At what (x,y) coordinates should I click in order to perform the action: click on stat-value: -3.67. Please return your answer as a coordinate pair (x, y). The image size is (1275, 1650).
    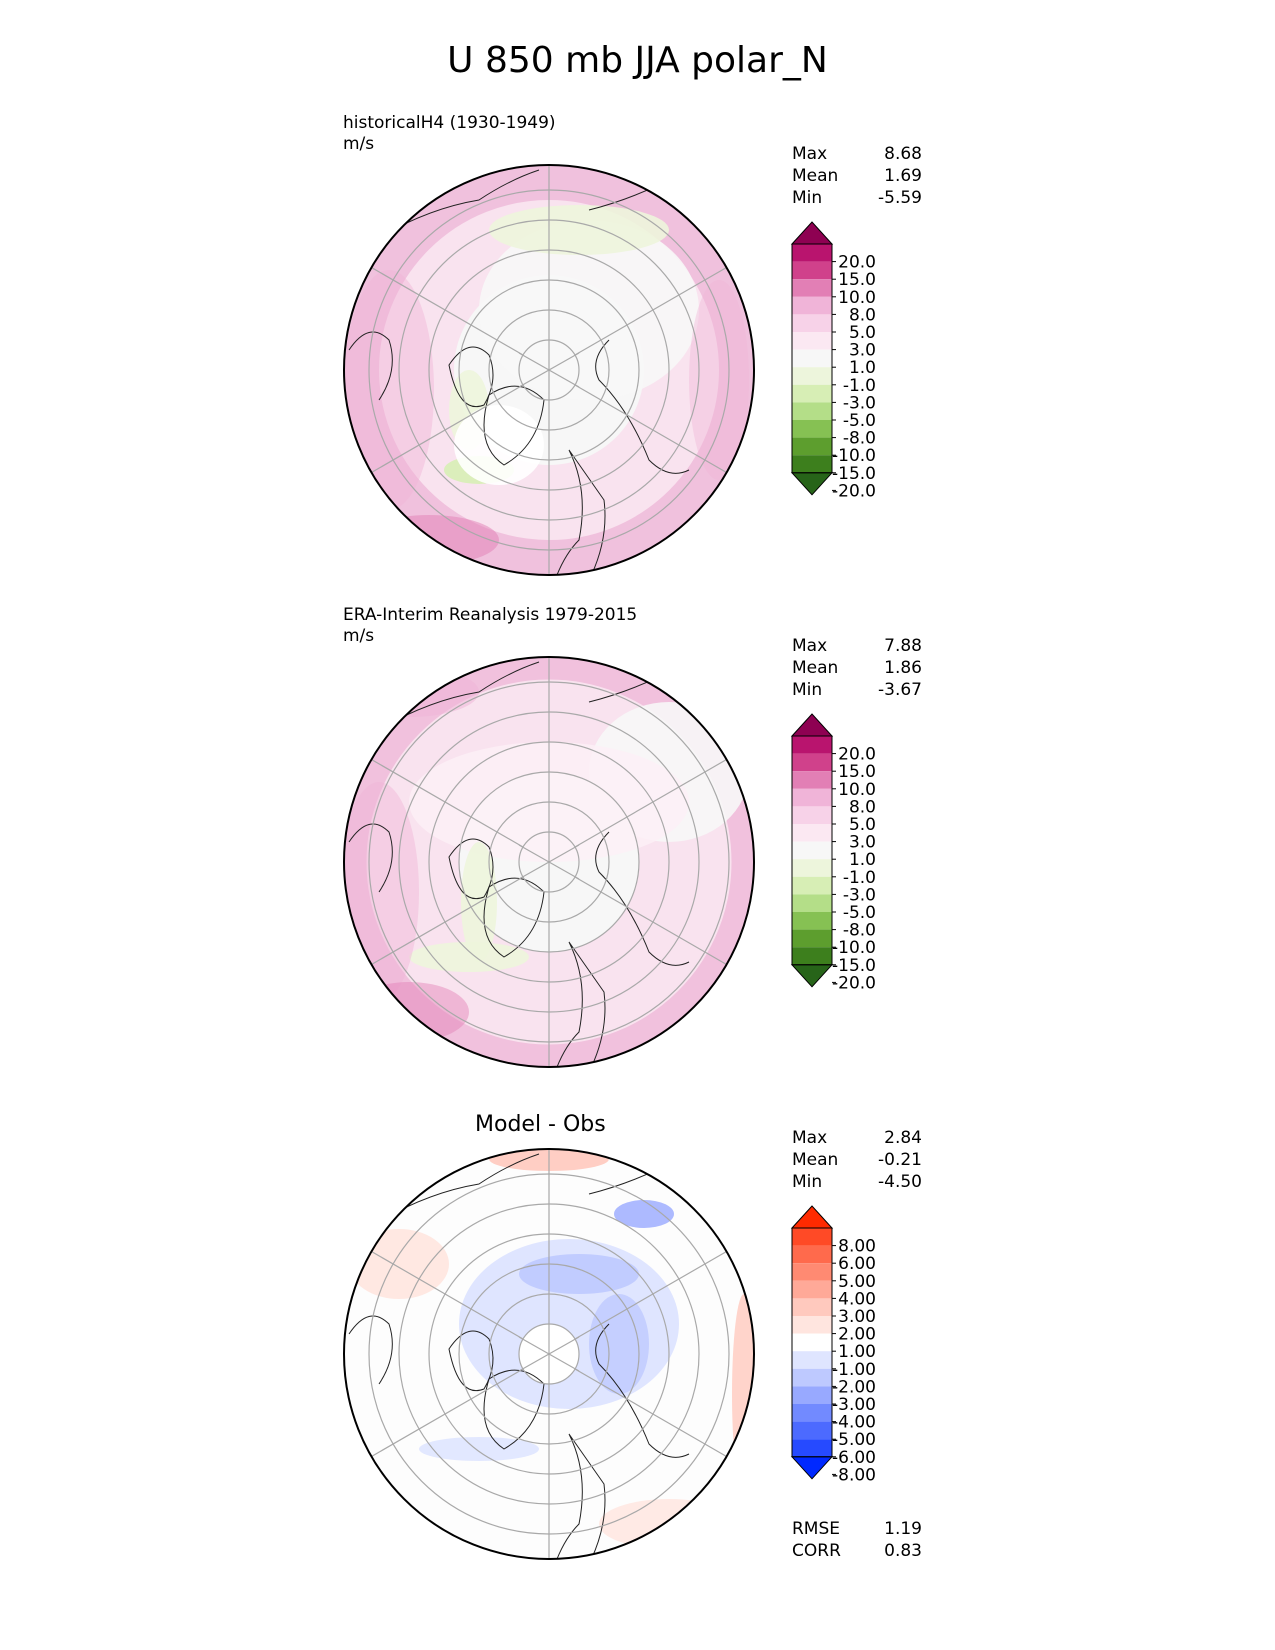
    Looking at the image, I should click on (900, 690).